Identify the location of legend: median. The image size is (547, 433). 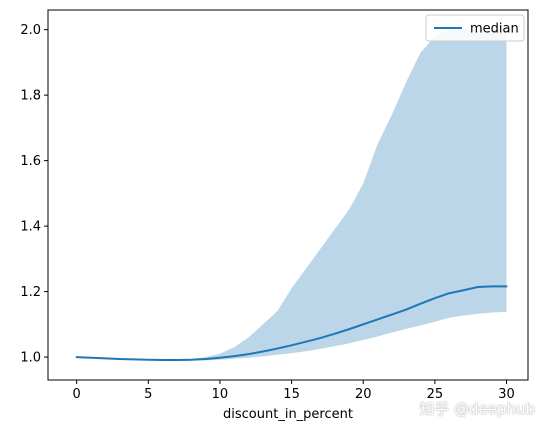
(475, 28).